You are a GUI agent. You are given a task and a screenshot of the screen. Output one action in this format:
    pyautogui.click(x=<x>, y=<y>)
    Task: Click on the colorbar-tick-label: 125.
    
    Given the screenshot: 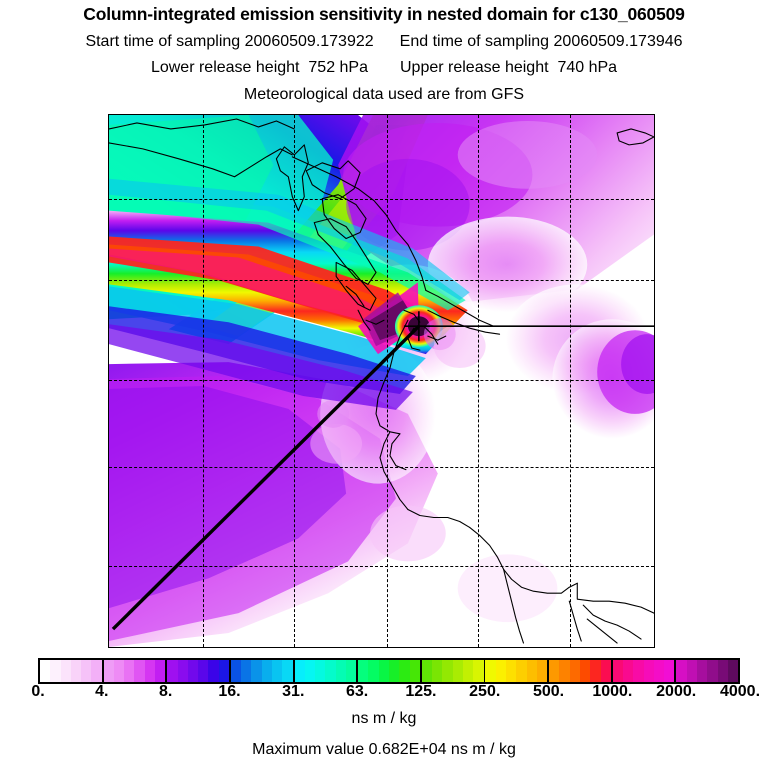 What is the action you would take?
    pyautogui.click(x=421, y=691)
    